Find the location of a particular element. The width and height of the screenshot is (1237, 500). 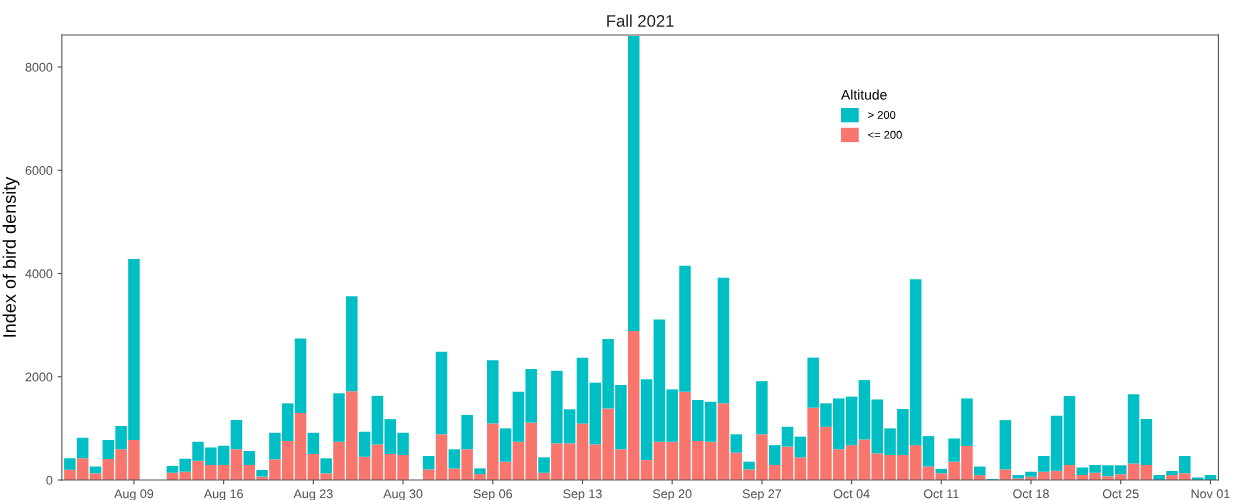

x-tick-label: Aug 30 is located at coordinates (403, 494).